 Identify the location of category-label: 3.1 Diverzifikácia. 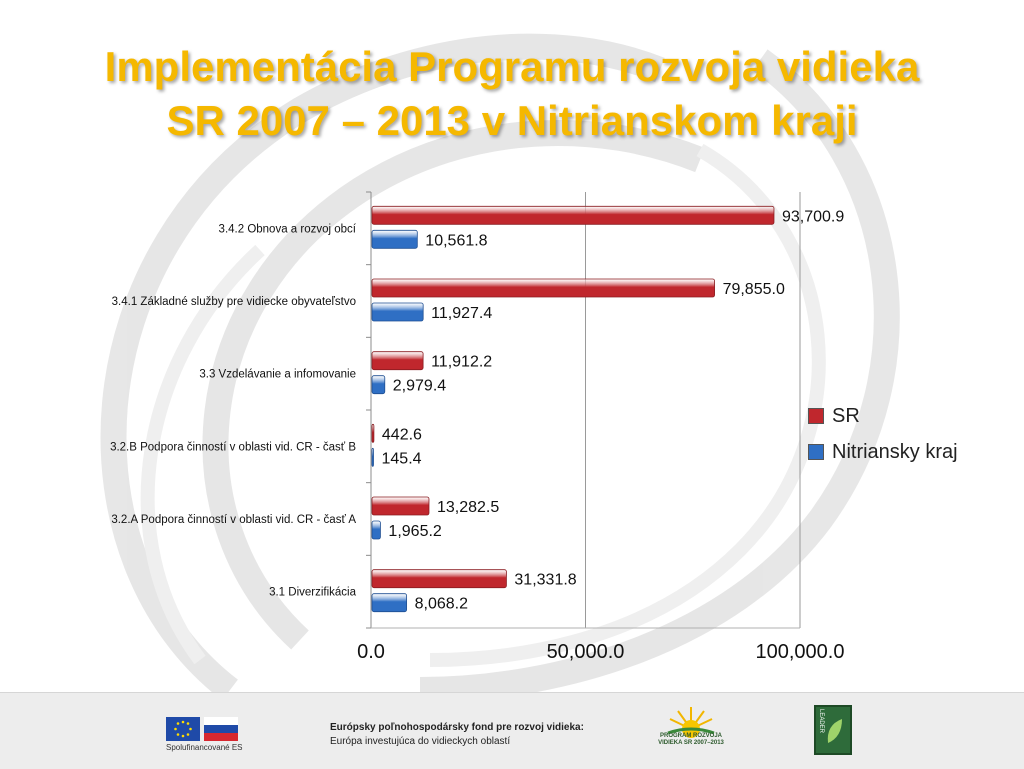
(313, 593).